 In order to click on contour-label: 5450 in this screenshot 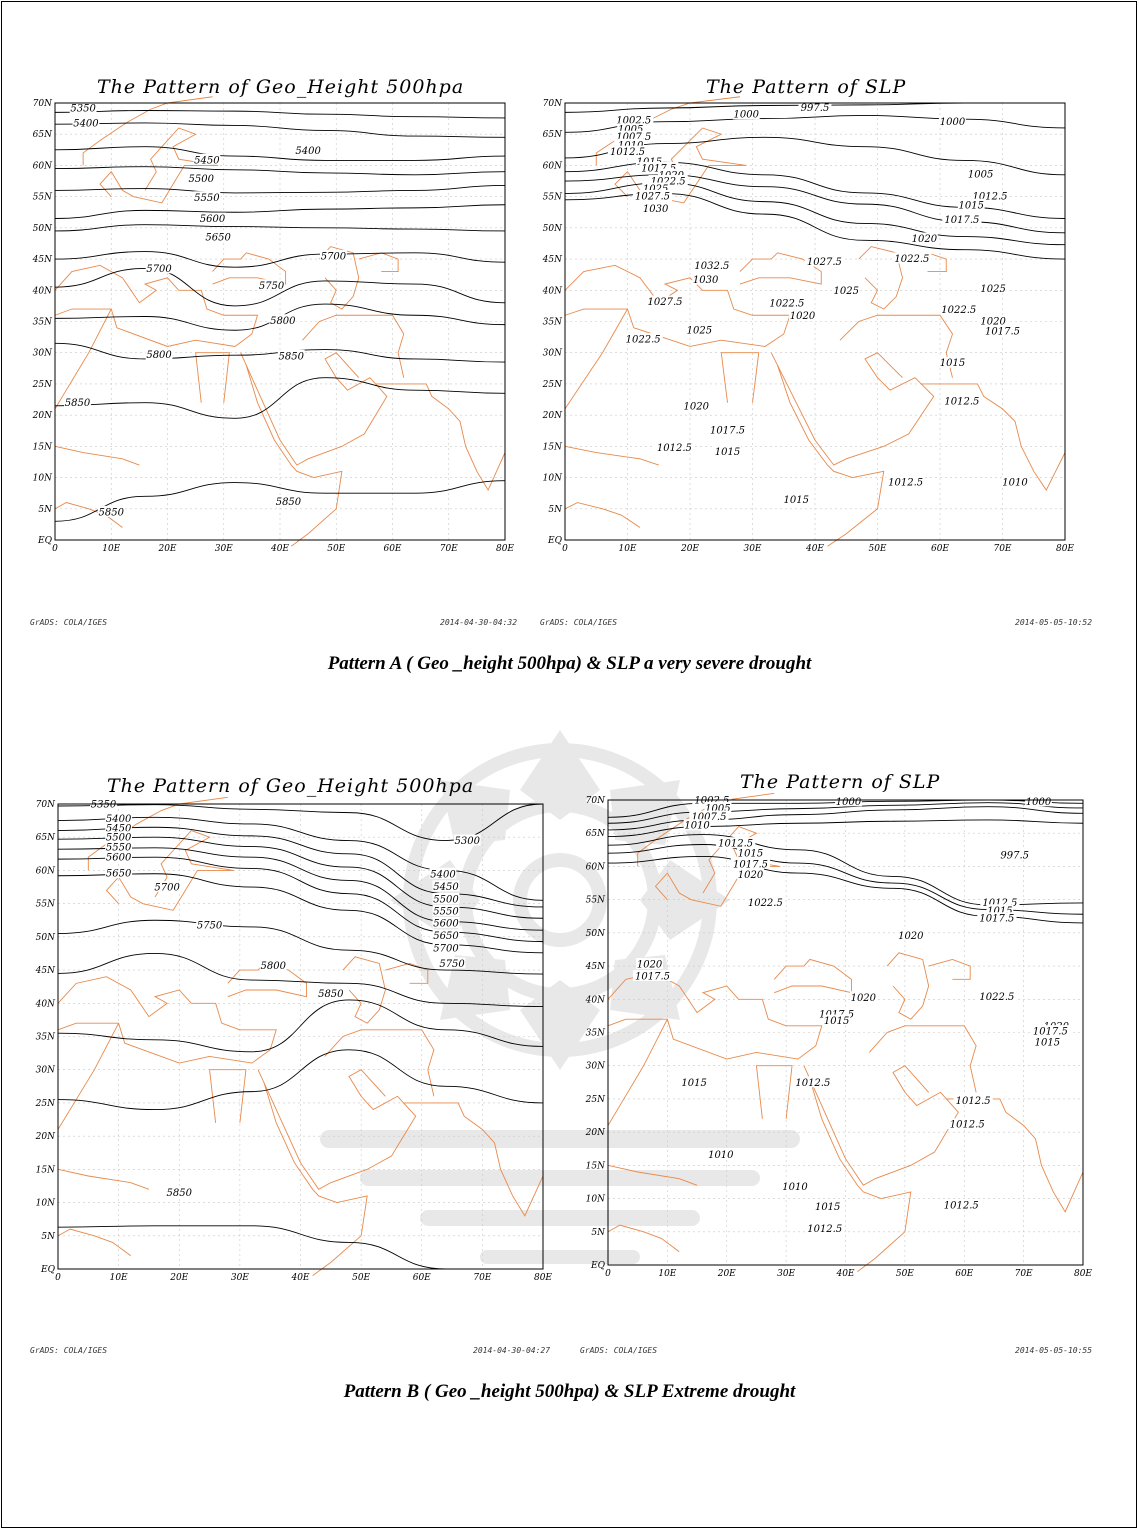, I will do `click(119, 828)`.